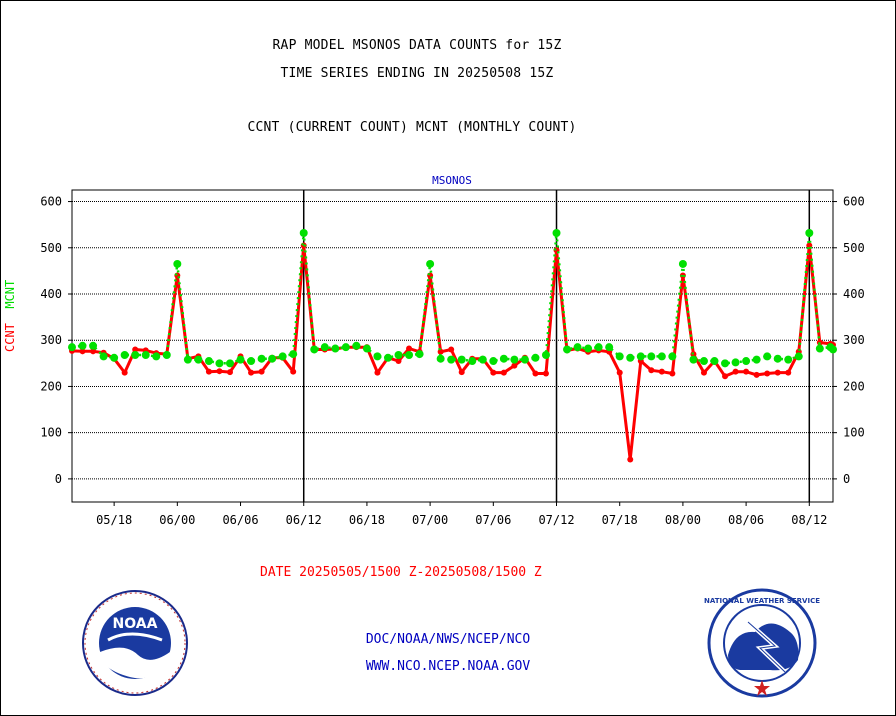 Image resolution: width=896 pixels, height=716 pixels. Describe the element at coordinates (114, 520) in the screenshot. I see `x-tick-label: 05/18` at that location.